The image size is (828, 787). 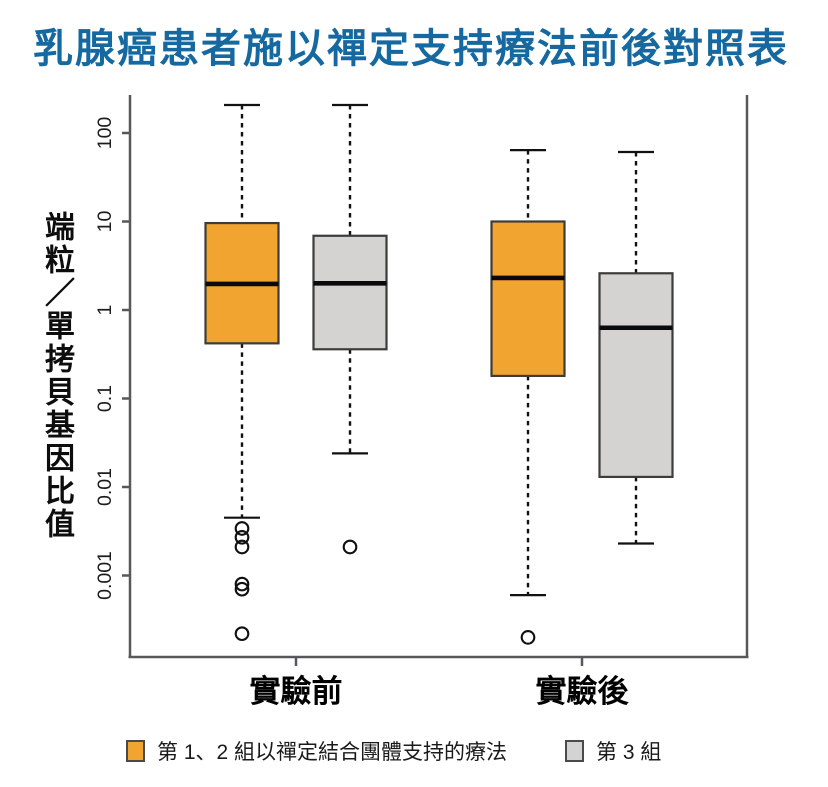 I want to click on legend-swatch-orange, so click(x=135, y=751).